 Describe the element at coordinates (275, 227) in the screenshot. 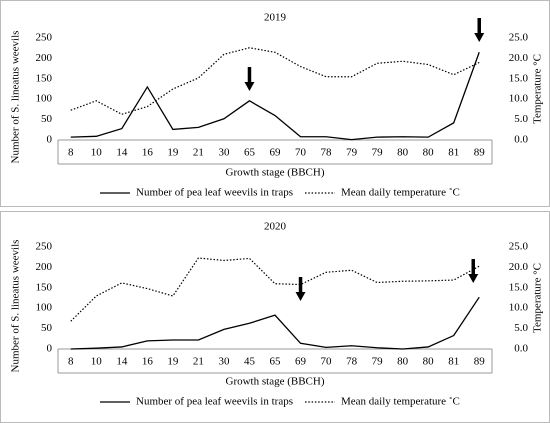

I see `chart-title: 2020` at that location.